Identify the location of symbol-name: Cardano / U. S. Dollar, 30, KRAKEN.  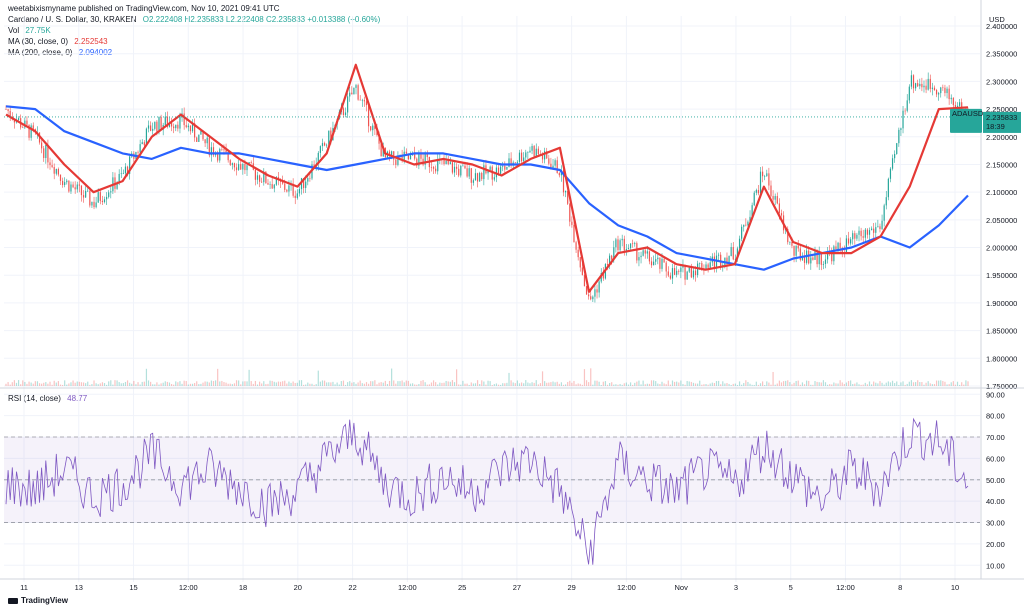
(72, 19).